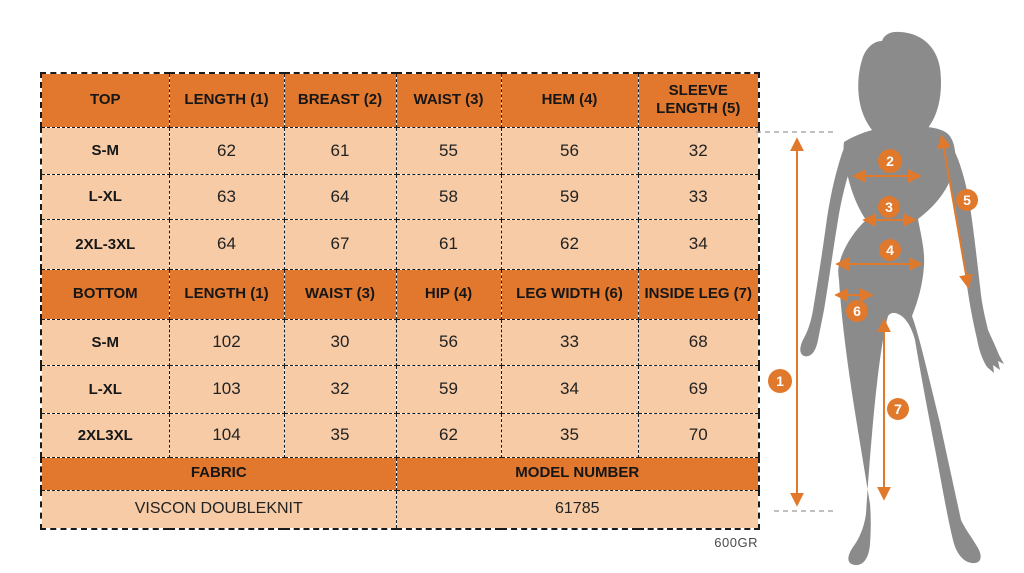 This screenshot has height=573, width=1024. What do you see at coordinates (105, 294) in the screenshot?
I see `bottom-header-cell: BOTTOM` at bounding box center [105, 294].